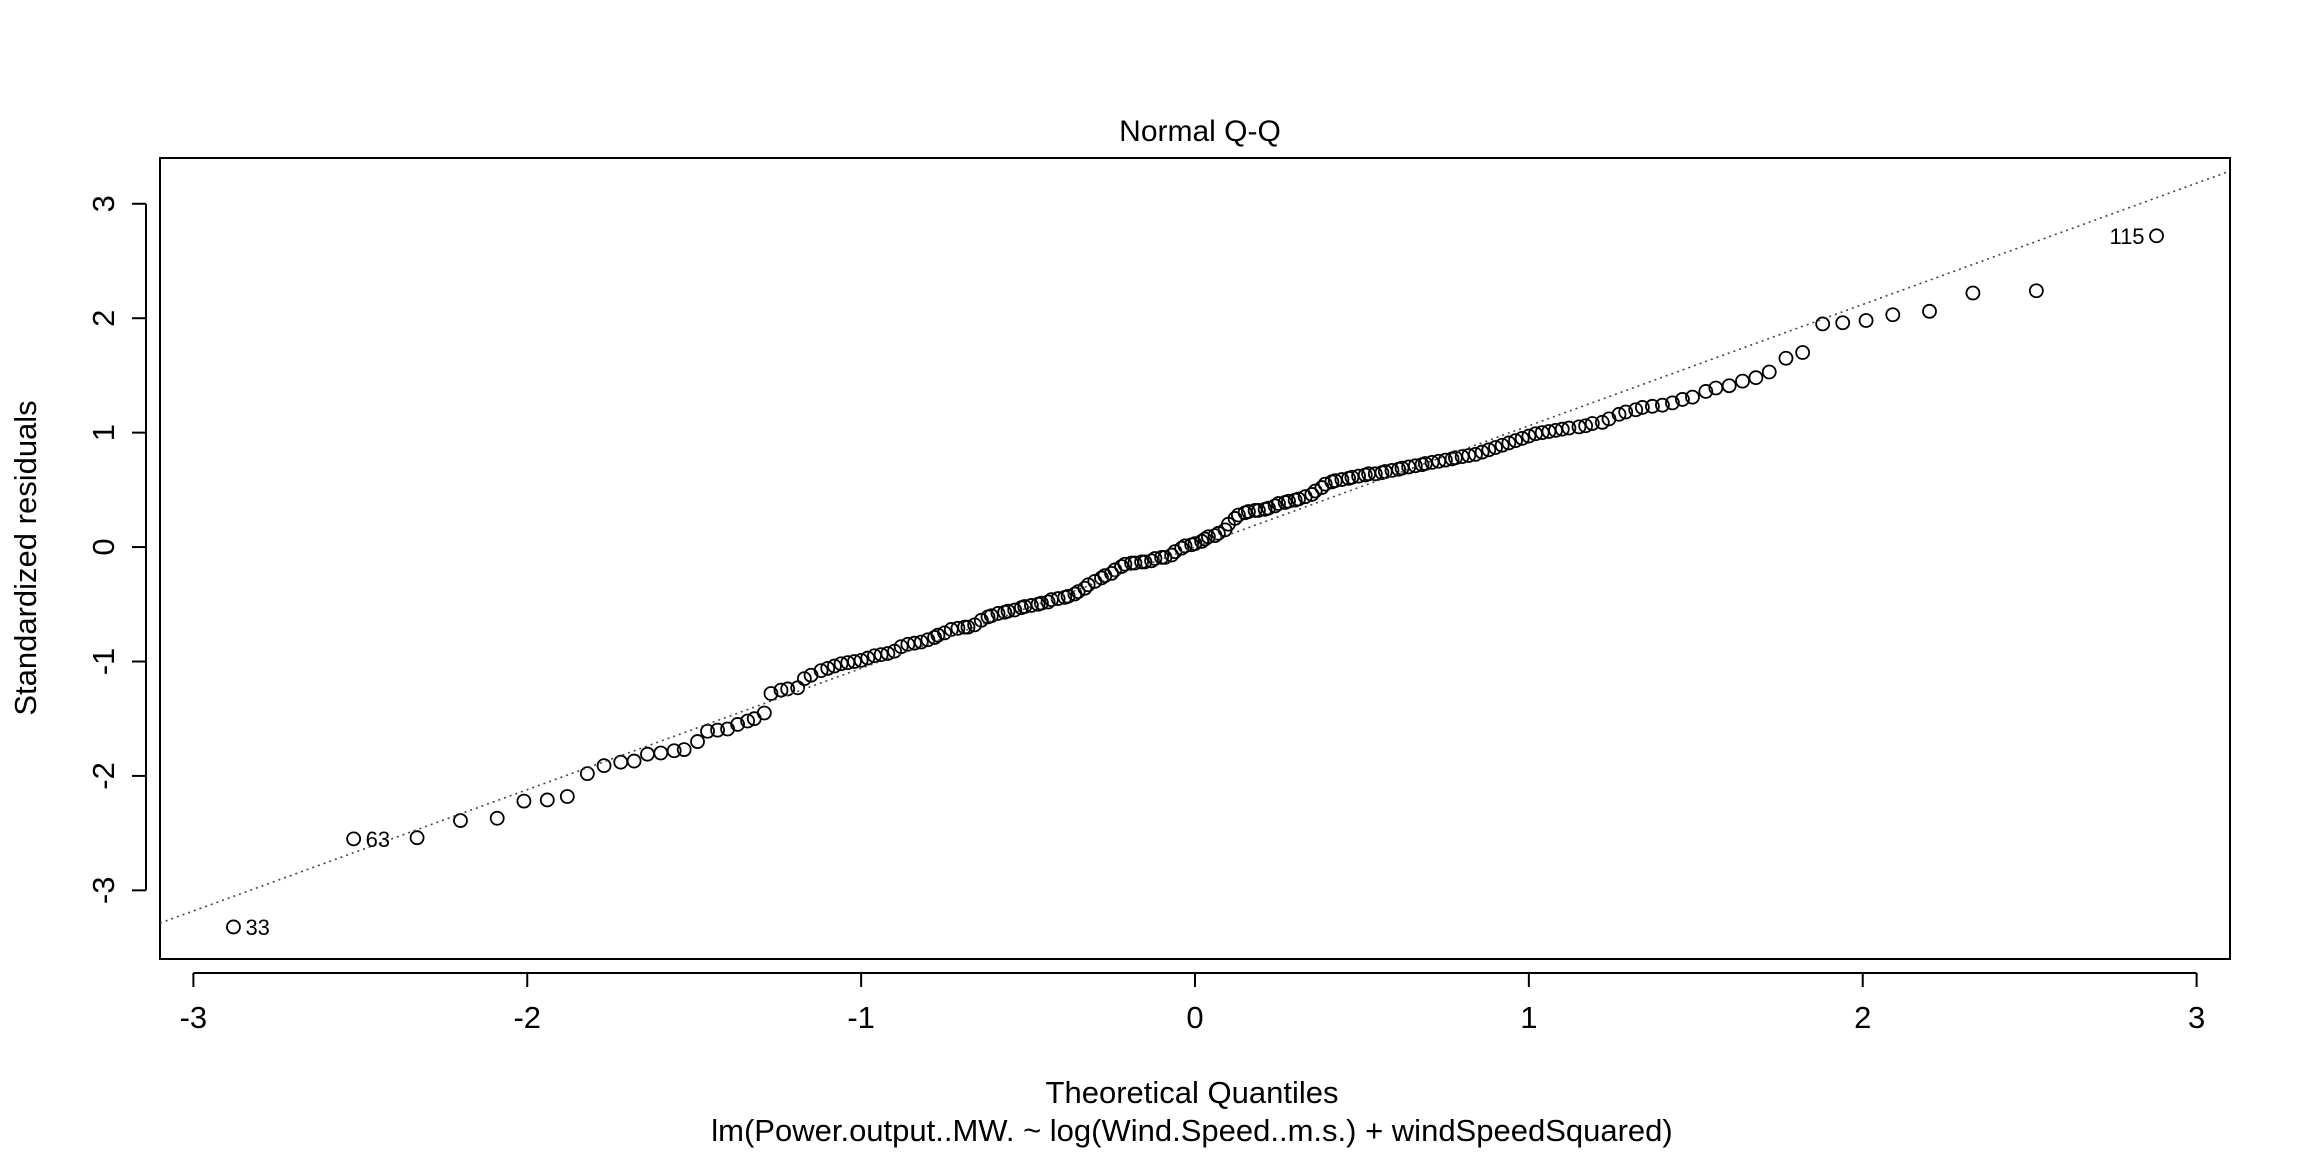 Image resolution: width=2304 pixels, height=1152 pixels. I want to click on y-tick-label: -2, so click(103, 776).